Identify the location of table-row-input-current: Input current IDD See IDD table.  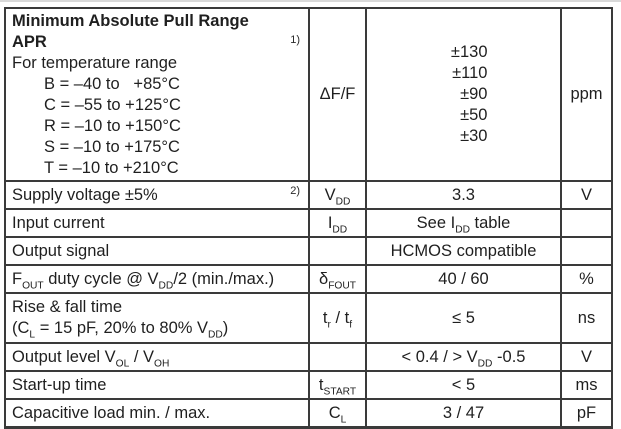
(308, 223).